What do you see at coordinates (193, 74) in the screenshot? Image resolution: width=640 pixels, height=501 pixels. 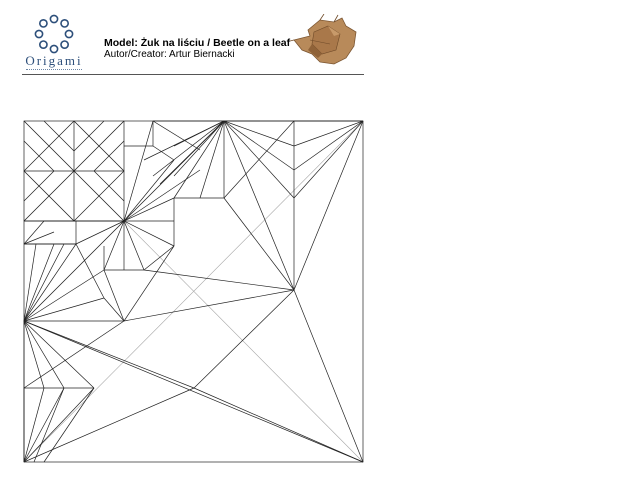 I see `header-divider` at bounding box center [193, 74].